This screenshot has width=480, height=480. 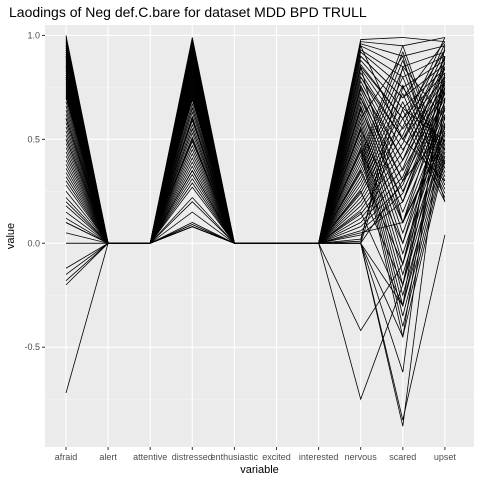 I want to click on x-tick-label-enthusiastic: enthusiastic, so click(x=235, y=457).